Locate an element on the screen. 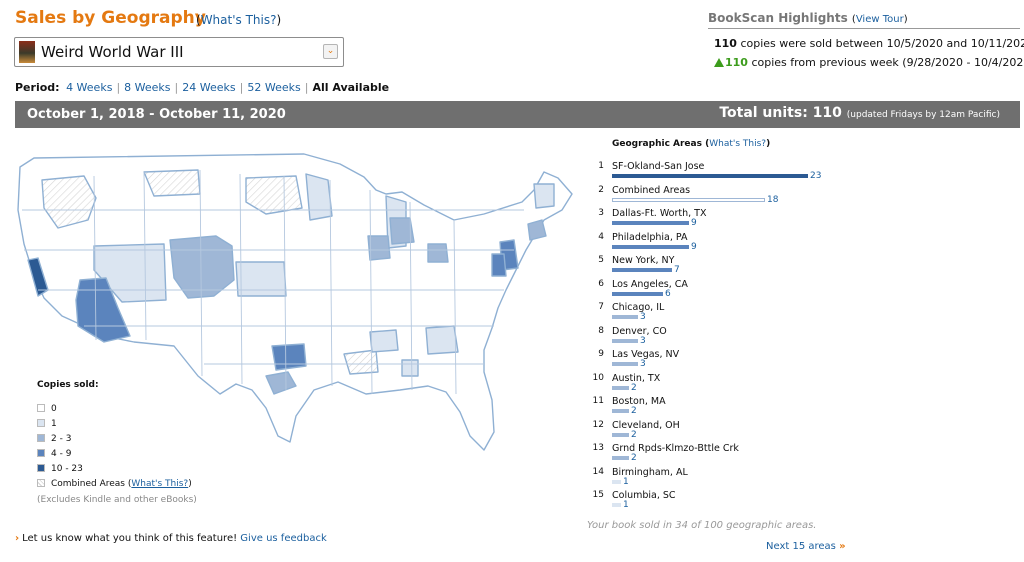  legend-swatch is located at coordinates (41, 408).